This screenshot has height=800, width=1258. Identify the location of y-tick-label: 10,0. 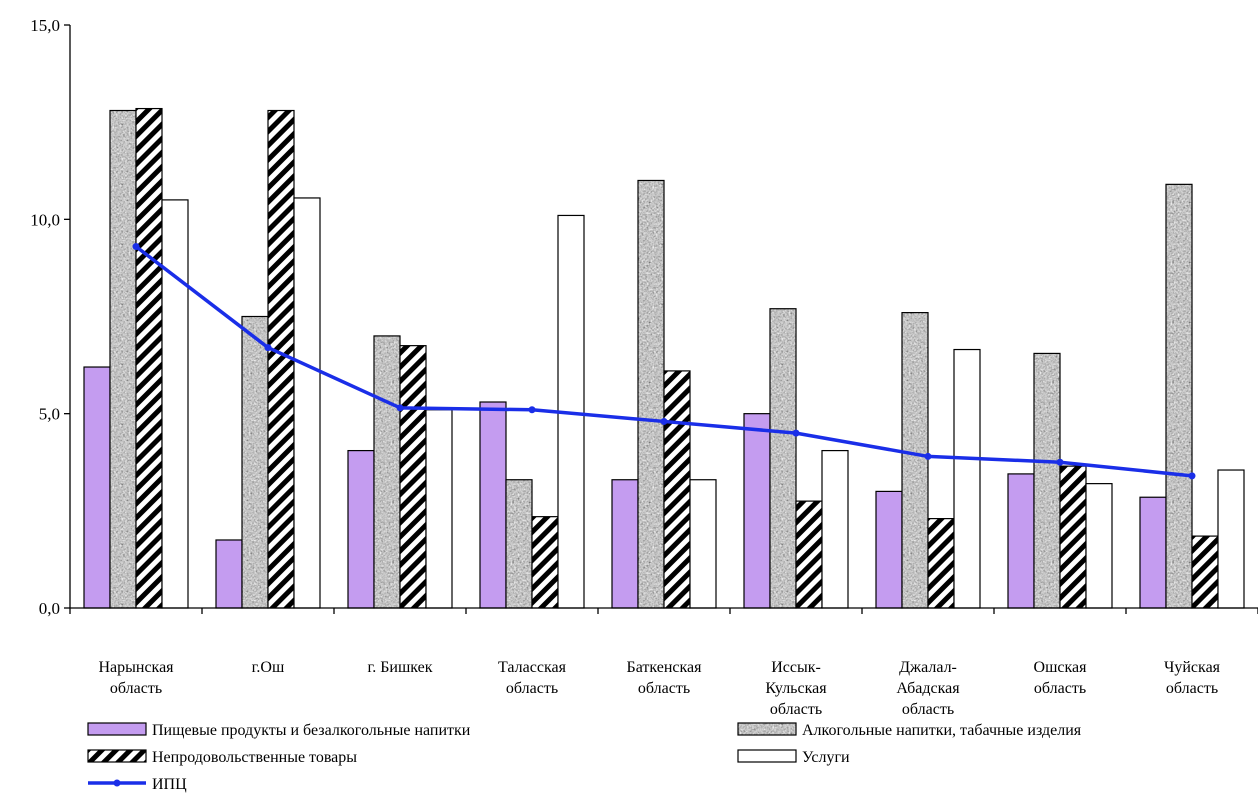
(45, 219).